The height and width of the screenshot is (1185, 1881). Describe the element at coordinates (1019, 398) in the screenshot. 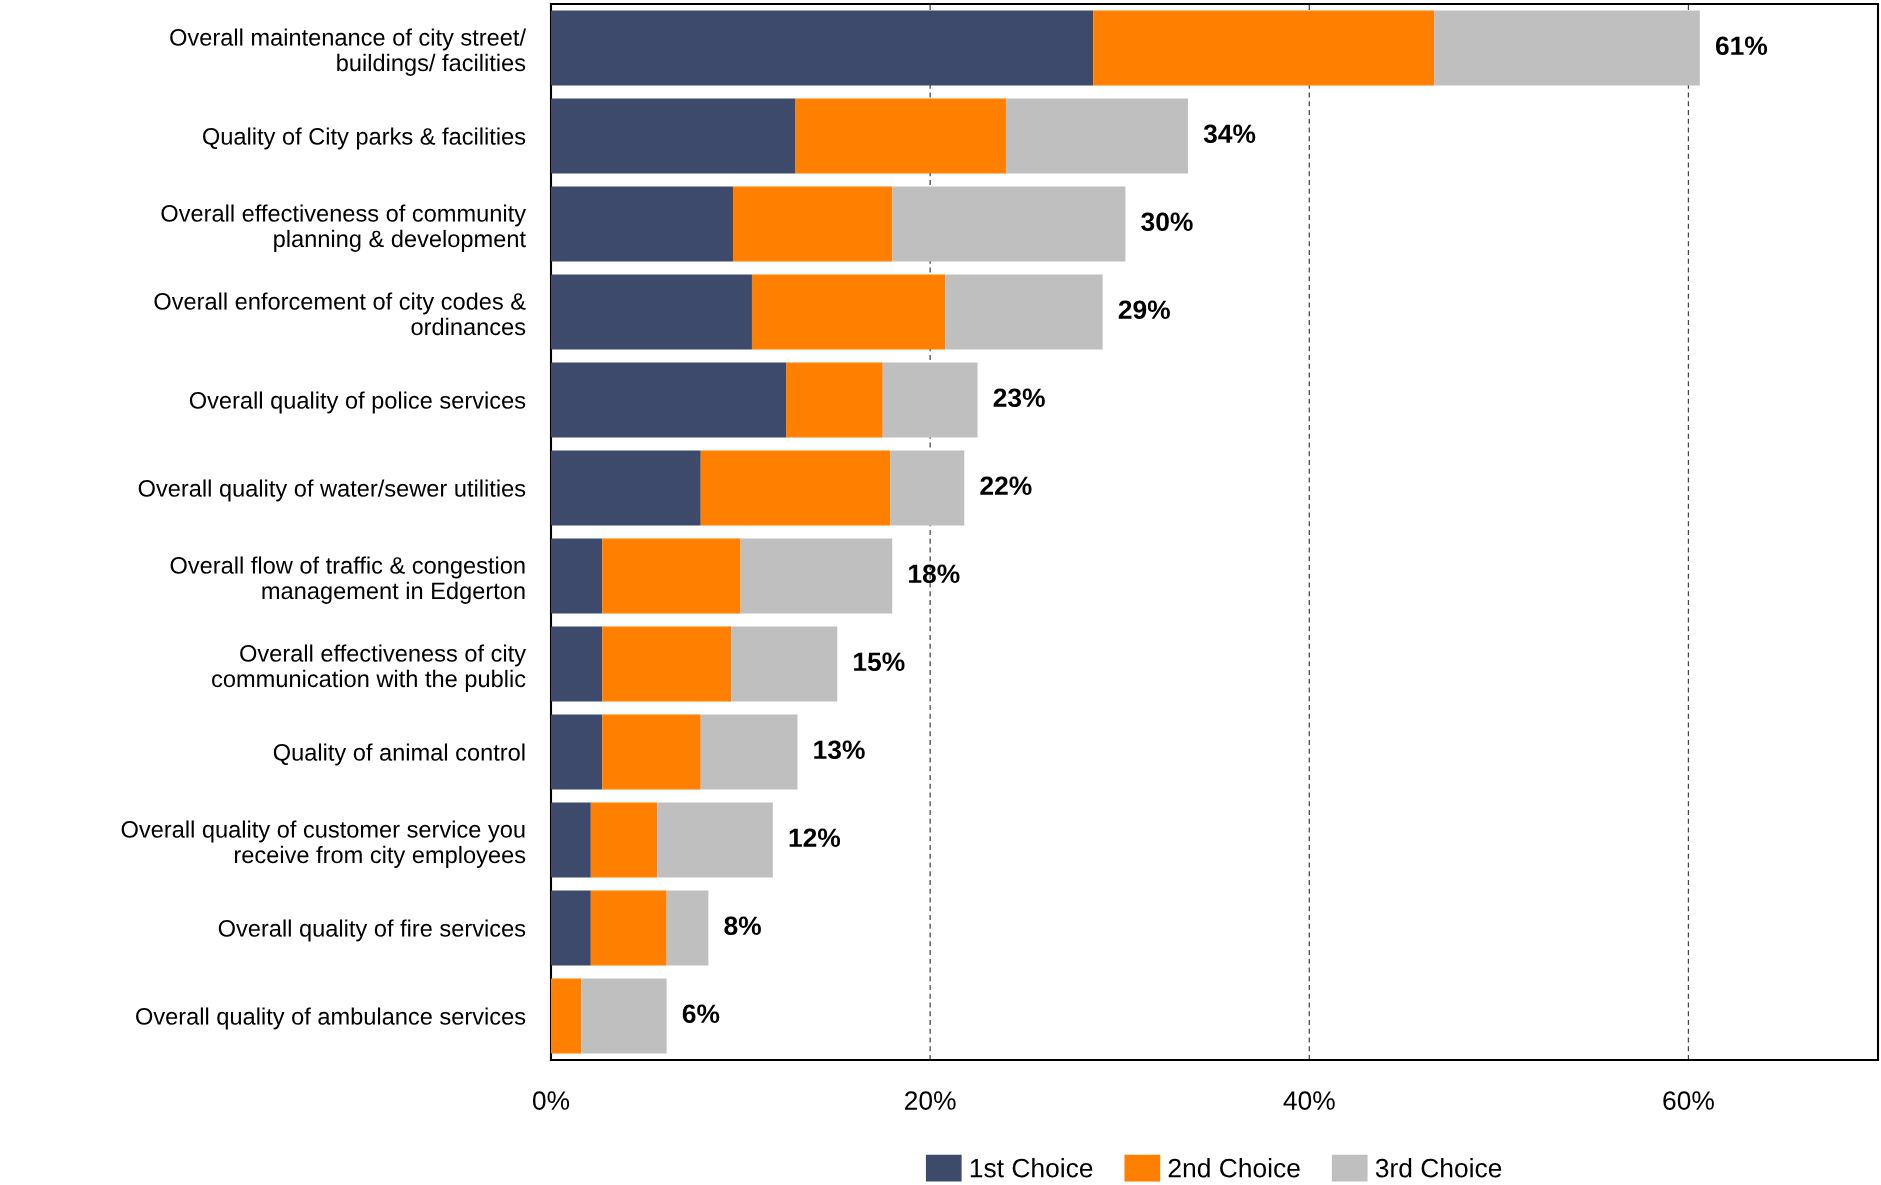

I see `total-label: 23%` at that location.